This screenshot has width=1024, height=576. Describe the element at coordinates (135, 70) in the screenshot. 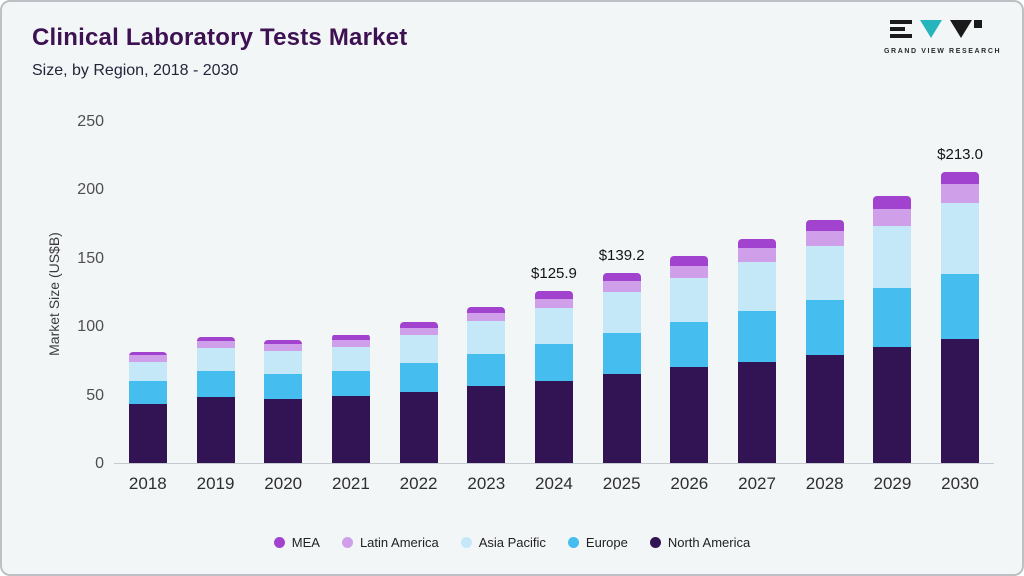

I see `page-subtitle: Size, by Region, 2018 - 2030` at that location.